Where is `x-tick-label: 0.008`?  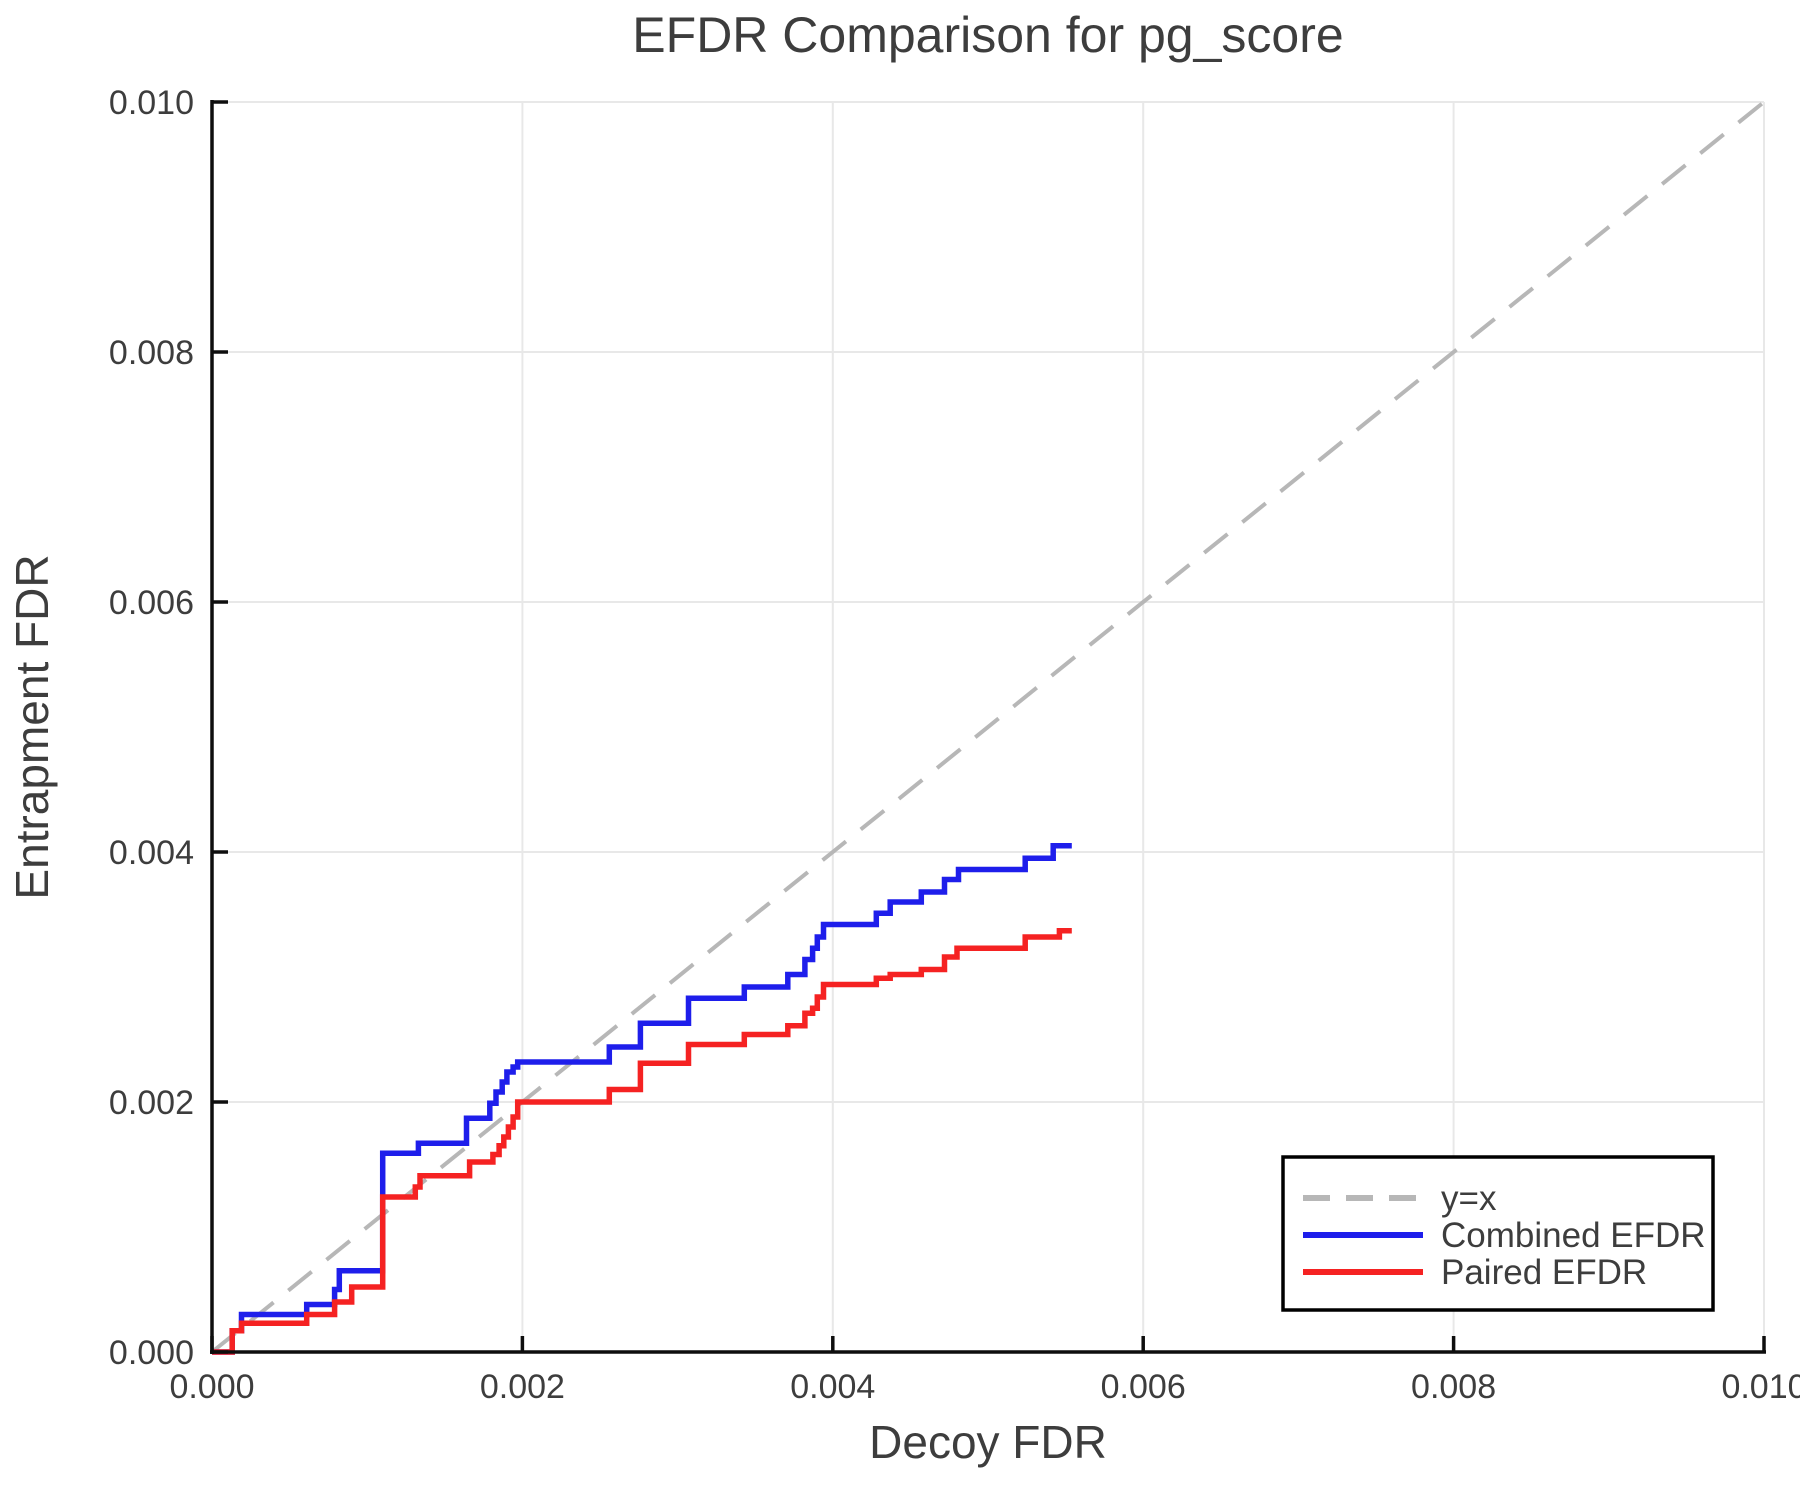 x-tick-label: 0.008 is located at coordinates (1453, 1387).